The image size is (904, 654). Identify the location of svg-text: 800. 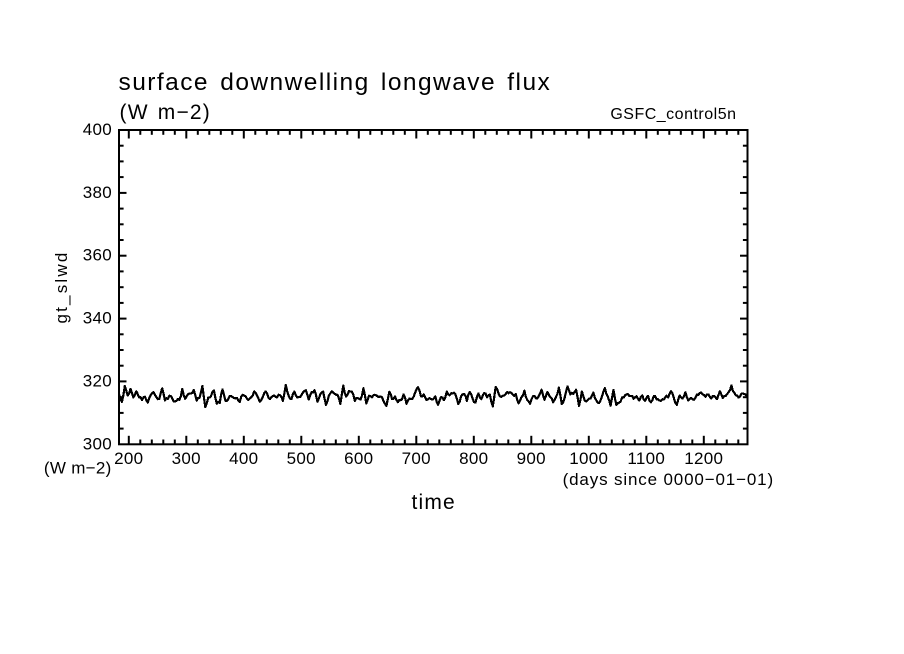
(473, 458).